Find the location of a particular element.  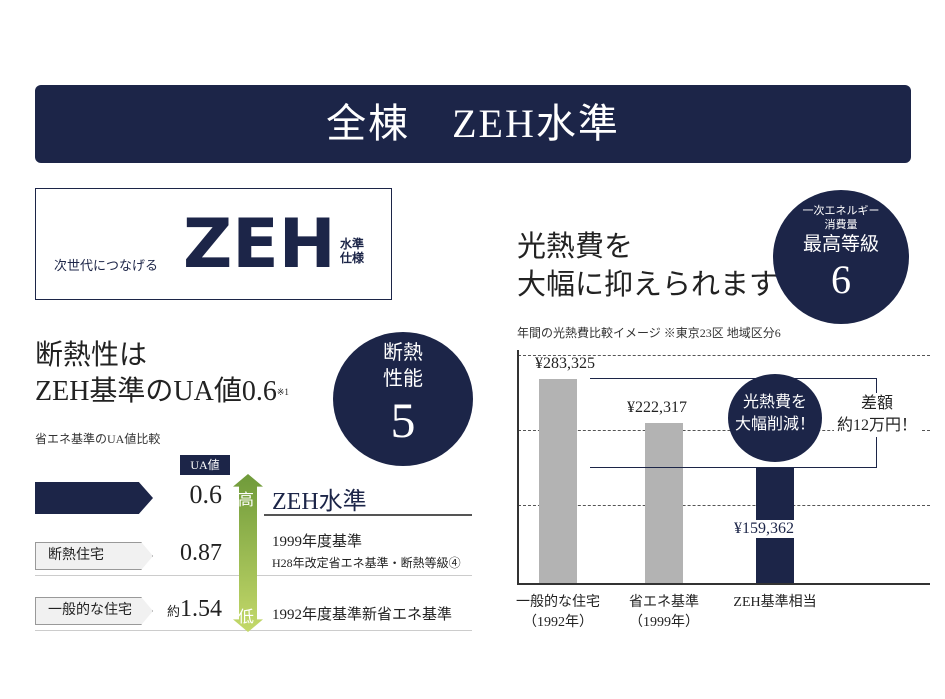

insulation-heading: 断熱性は ZEH基準のUA値0.6※1 is located at coordinates (162, 374).